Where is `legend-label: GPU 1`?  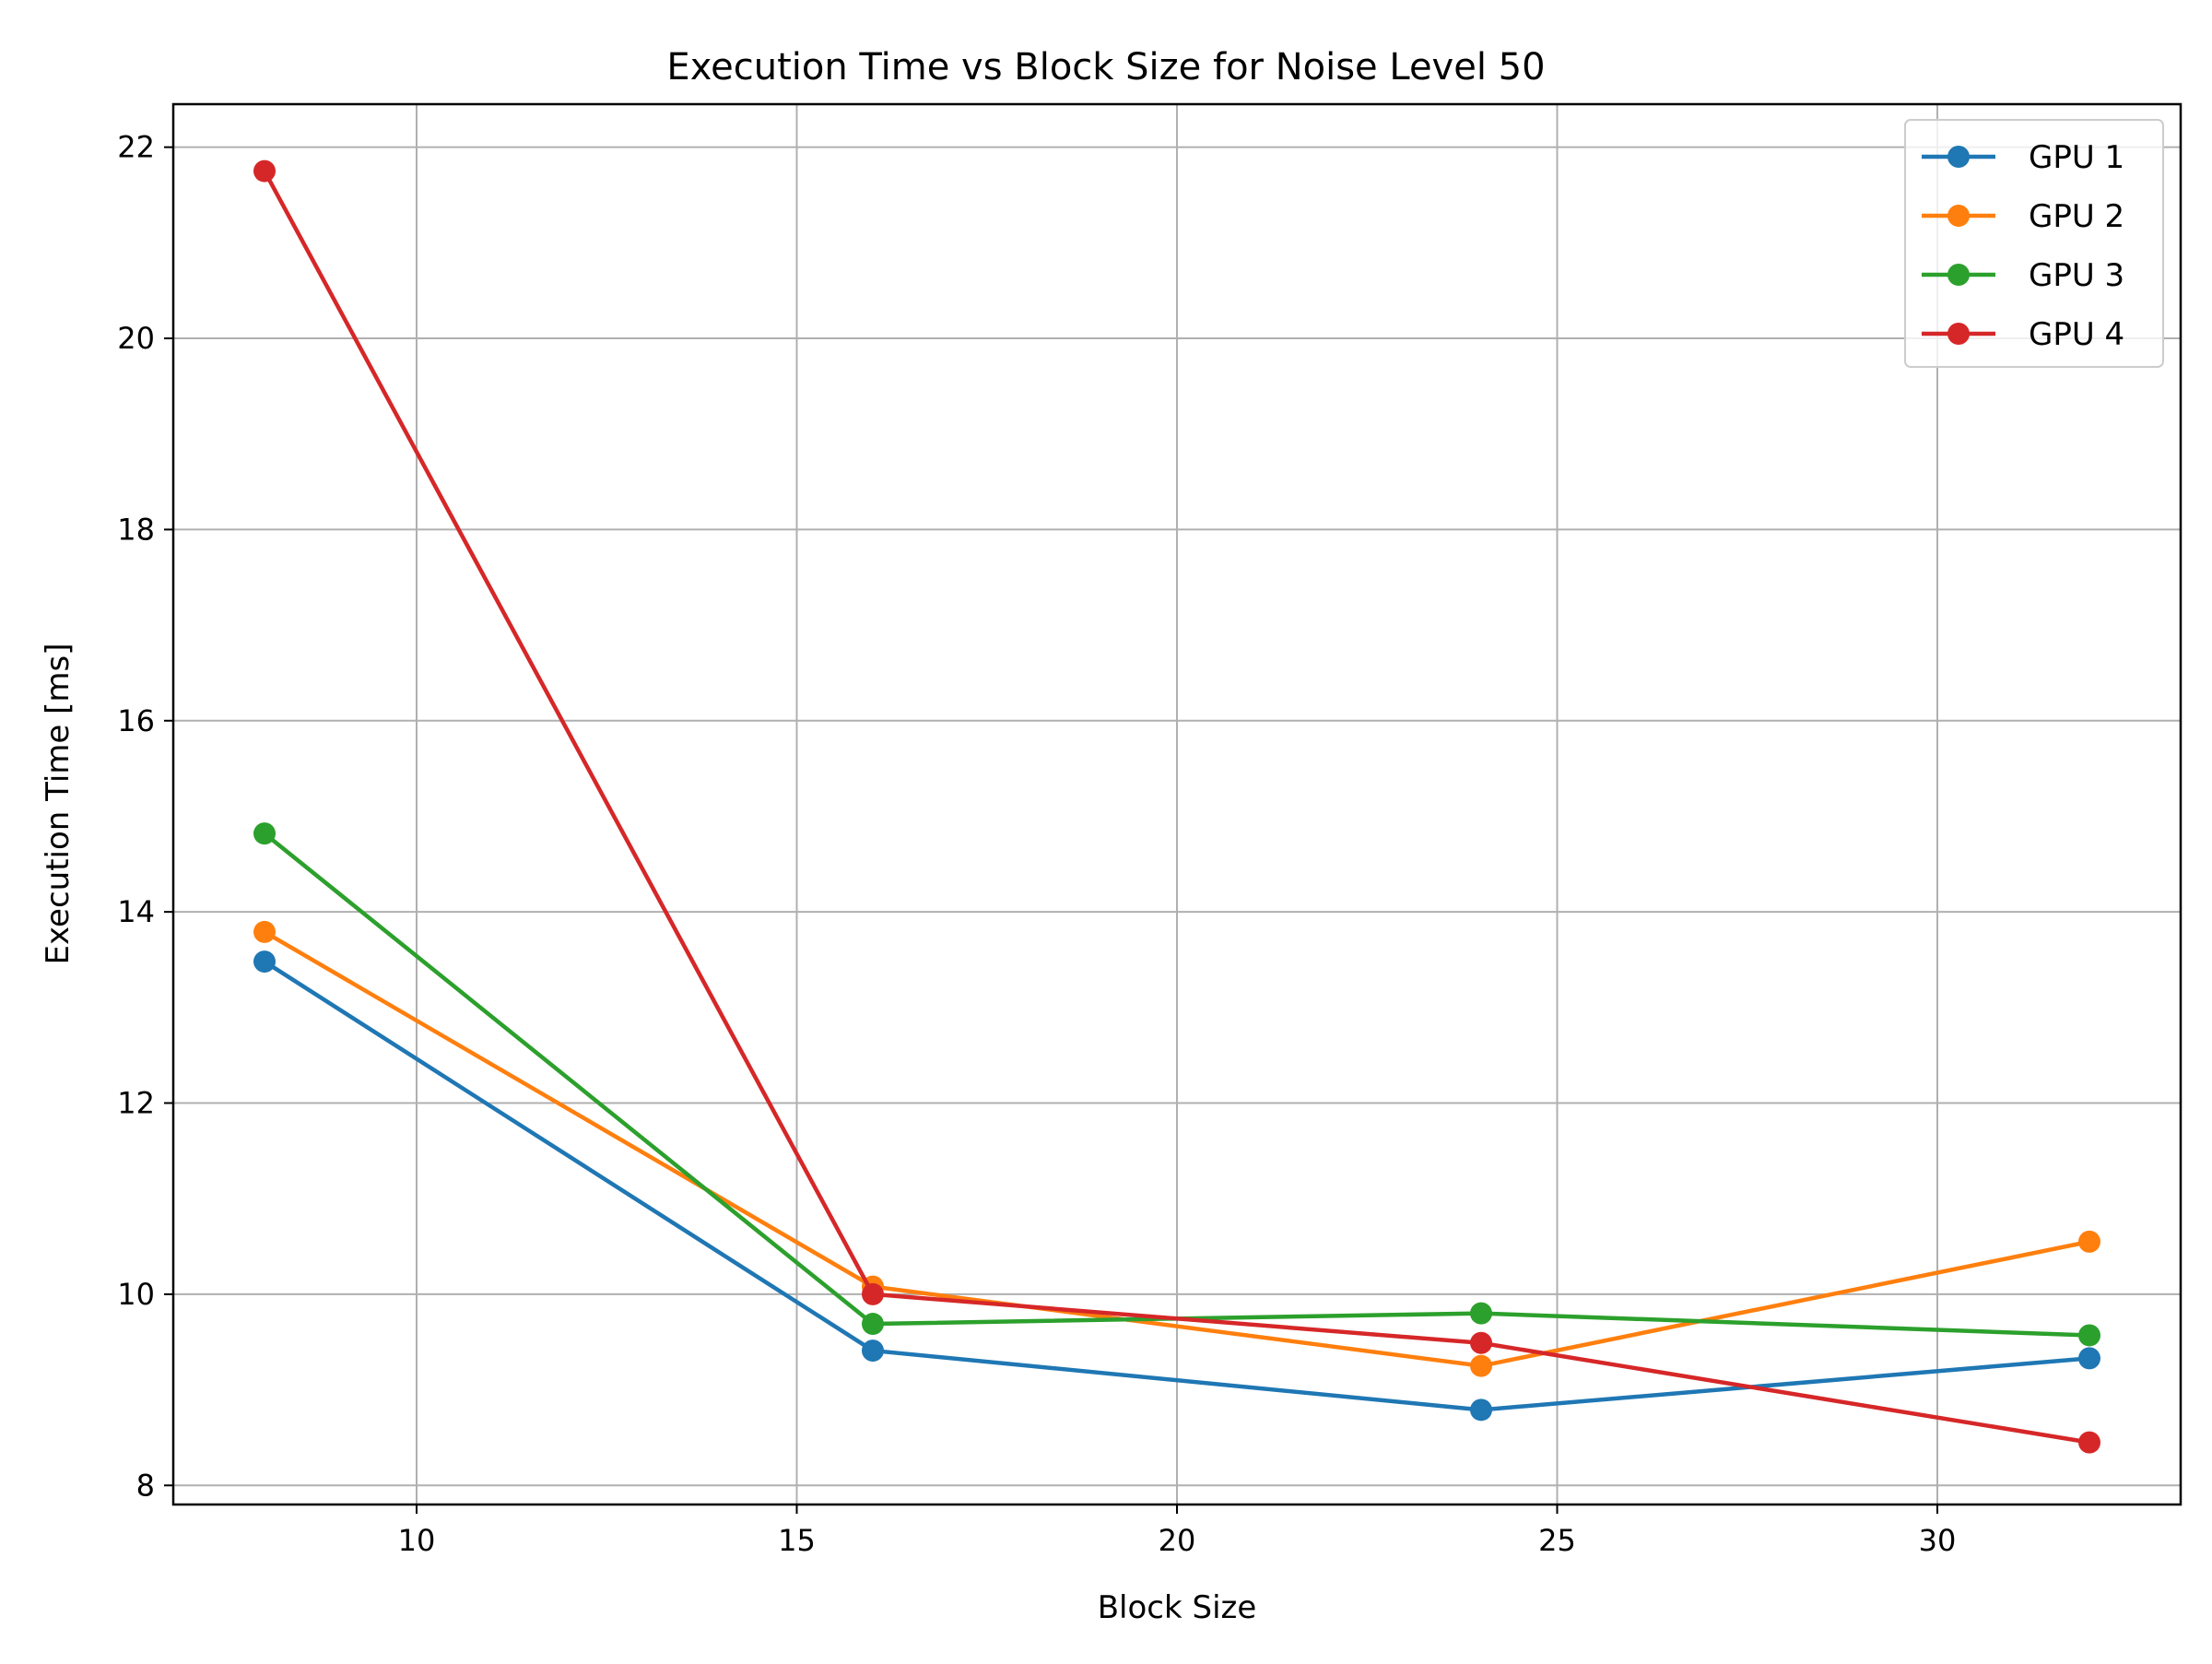 legend-label: GPU 1 is located at coordinates (2076, 157).